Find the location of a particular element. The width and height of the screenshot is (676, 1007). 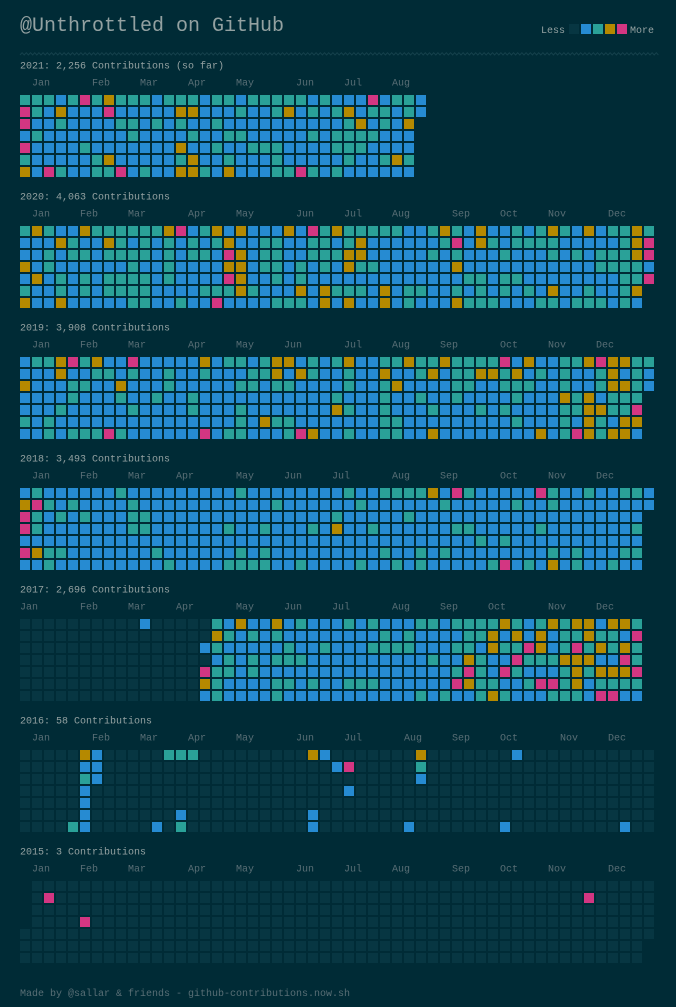

svg-text: 2016: 58 Contributions is located at coordinates (86, 722).